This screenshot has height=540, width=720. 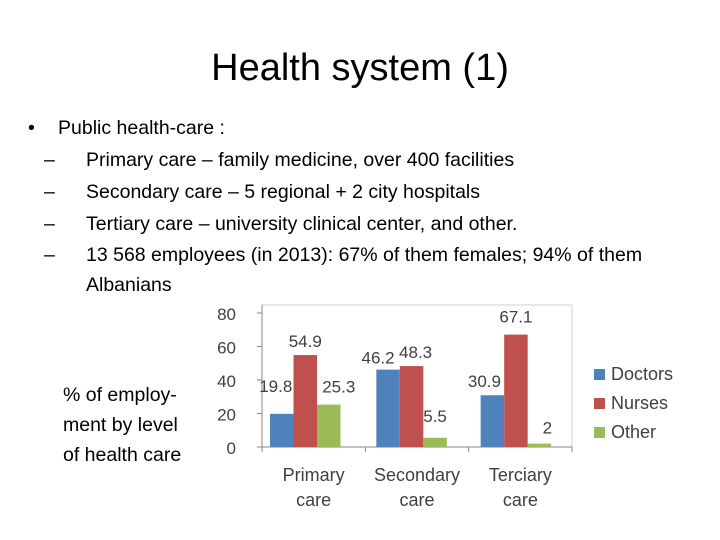 What do you see at coordinates (368, 128) in the screenshot?
I see `bullet-public-health-care: • Public health-care :` at bounding box center [368, 128].